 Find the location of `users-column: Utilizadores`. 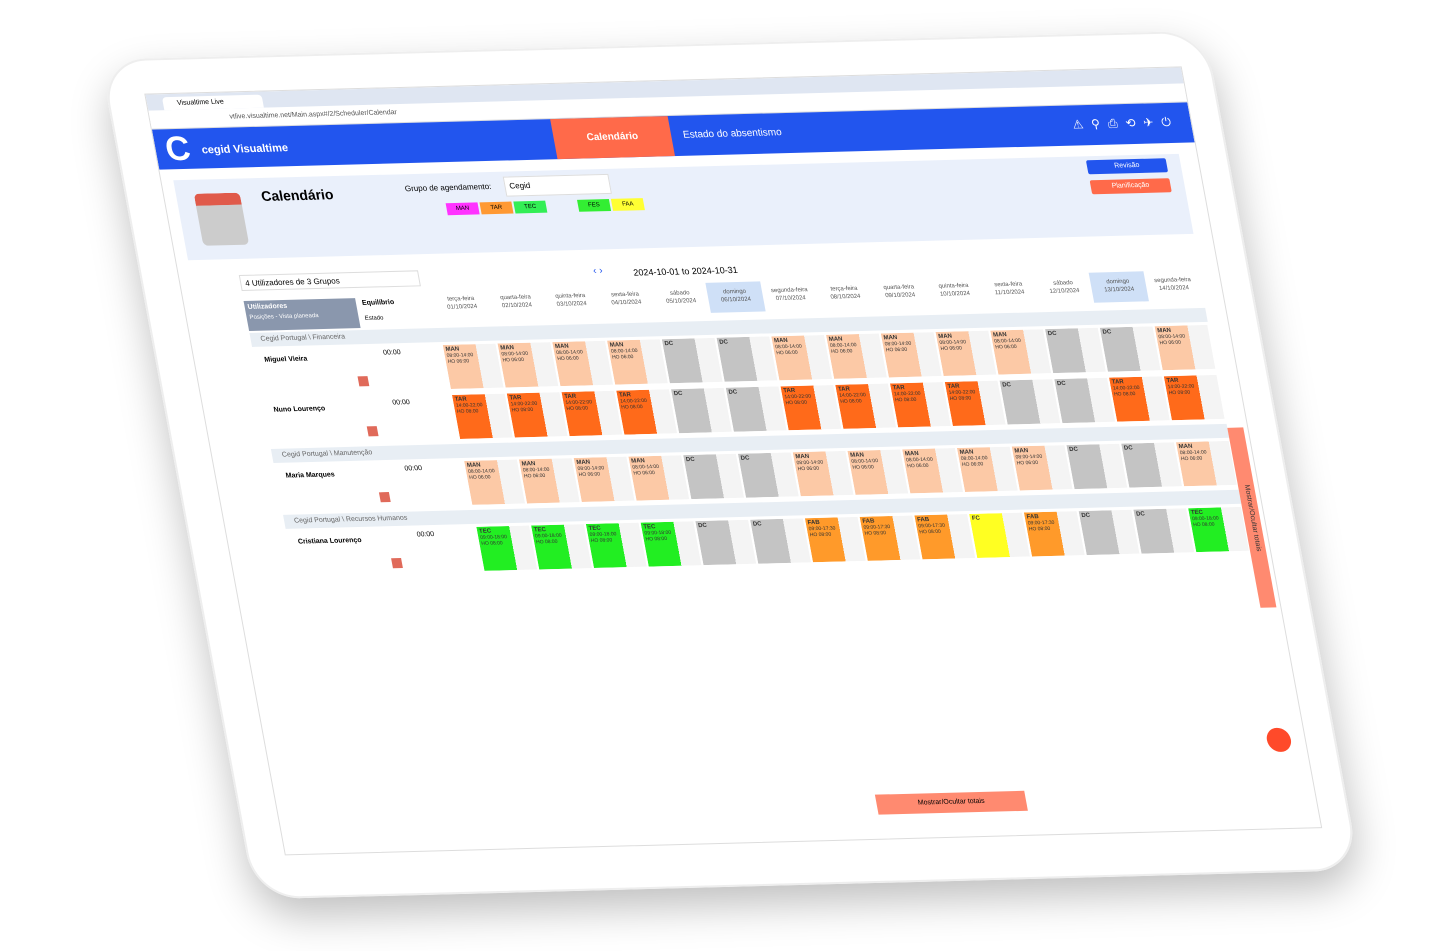

users-column: Utilizadores is located at coordinates (267, 306).